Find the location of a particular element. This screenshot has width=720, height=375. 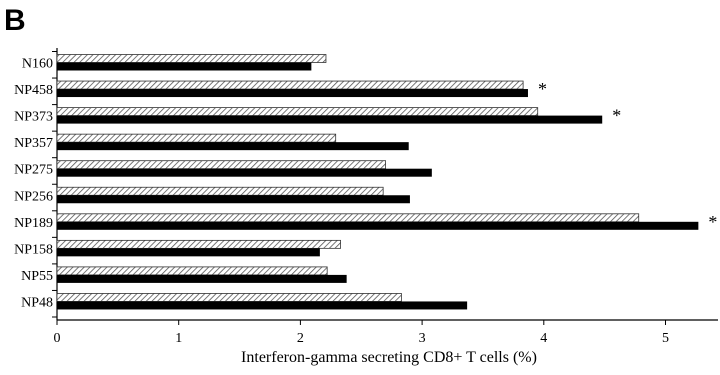

category-label: NP373 is located at coordinates (33, 117).